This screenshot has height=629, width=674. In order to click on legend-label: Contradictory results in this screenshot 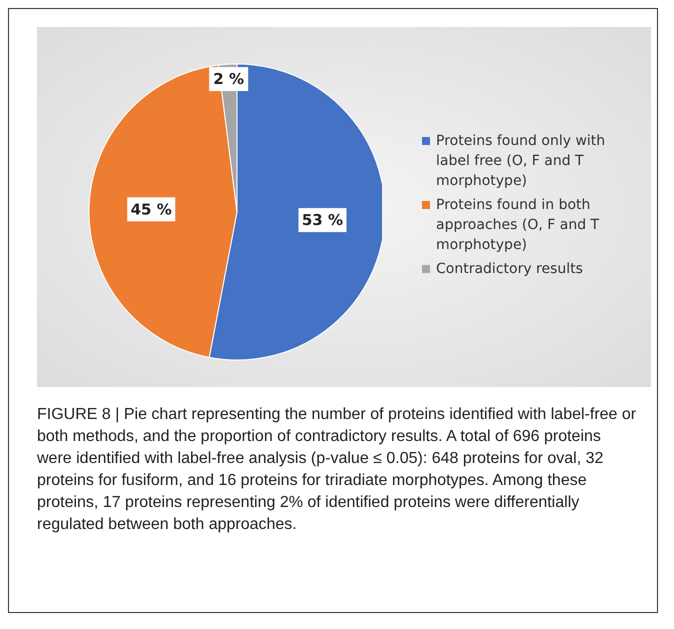, I will do `click(509, 269)`.